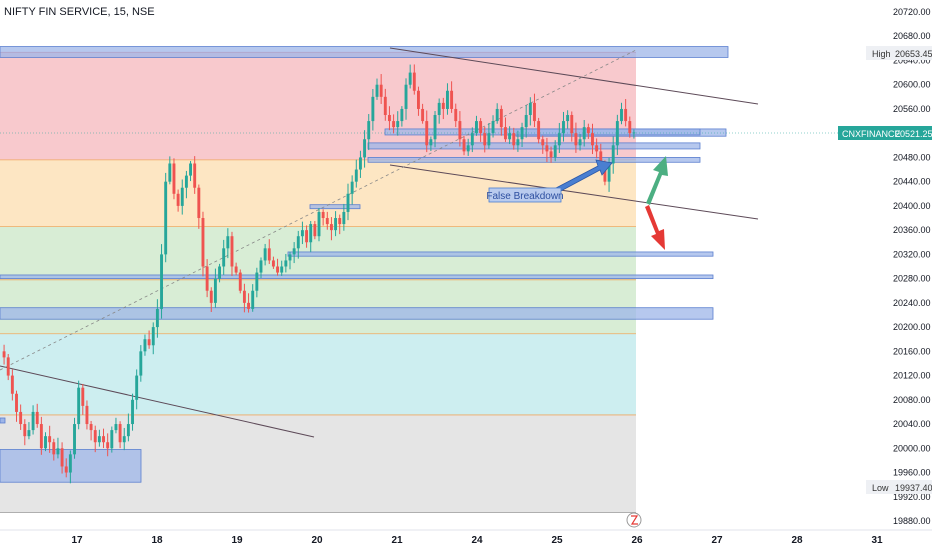  I want to click on price-tick-label: 20120.00, so click(912, 376).